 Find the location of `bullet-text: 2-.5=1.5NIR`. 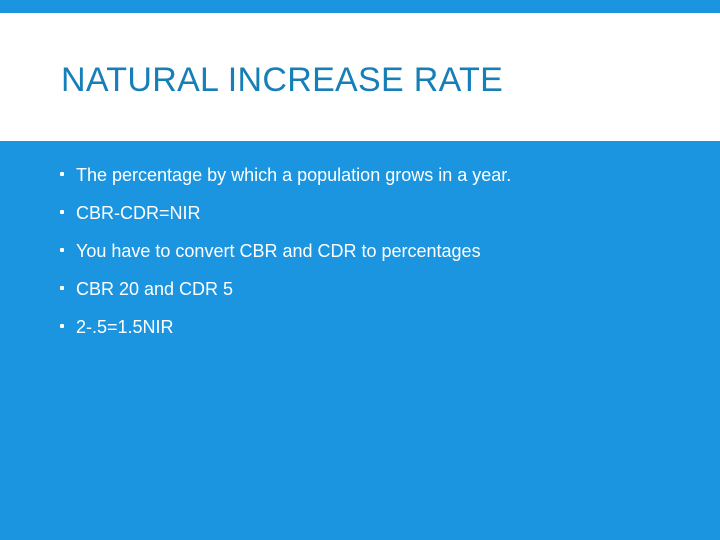

bullet-text: 2-.5=1.5NIR is located at coordinates (125, 327).